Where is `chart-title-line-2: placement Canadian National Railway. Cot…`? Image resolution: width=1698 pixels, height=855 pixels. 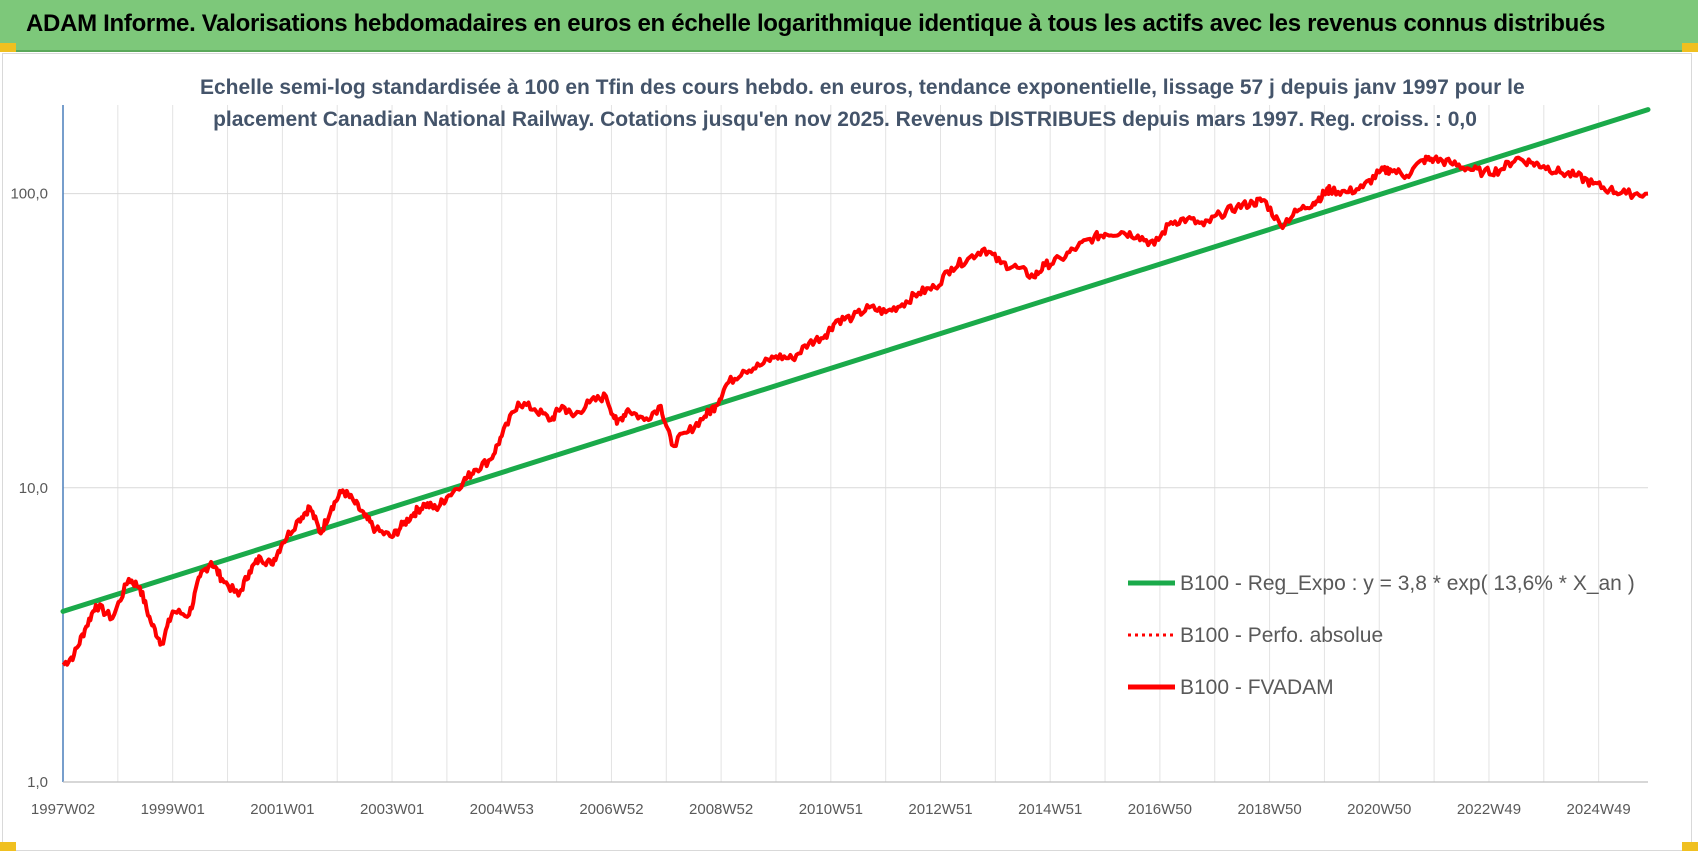
chart-title-line-2: placement Canadian National Railway. Cot… is located at coordinates (845, 119).